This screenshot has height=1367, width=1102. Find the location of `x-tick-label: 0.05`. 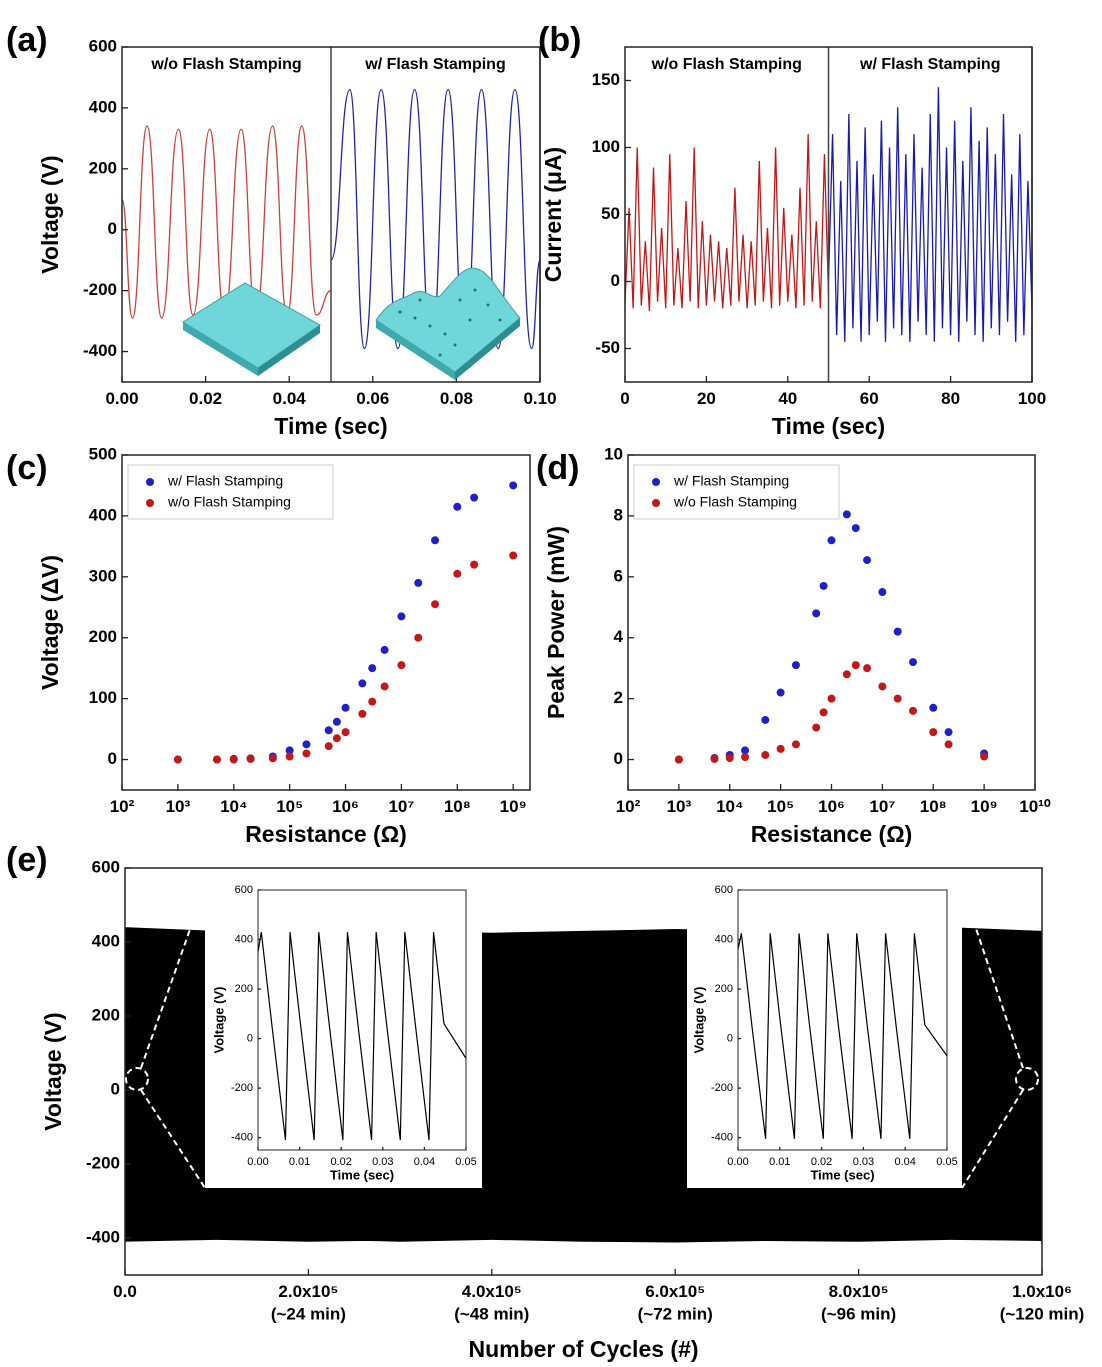

x-tick-label: 0.05 is located at coordinates (946, 1162).